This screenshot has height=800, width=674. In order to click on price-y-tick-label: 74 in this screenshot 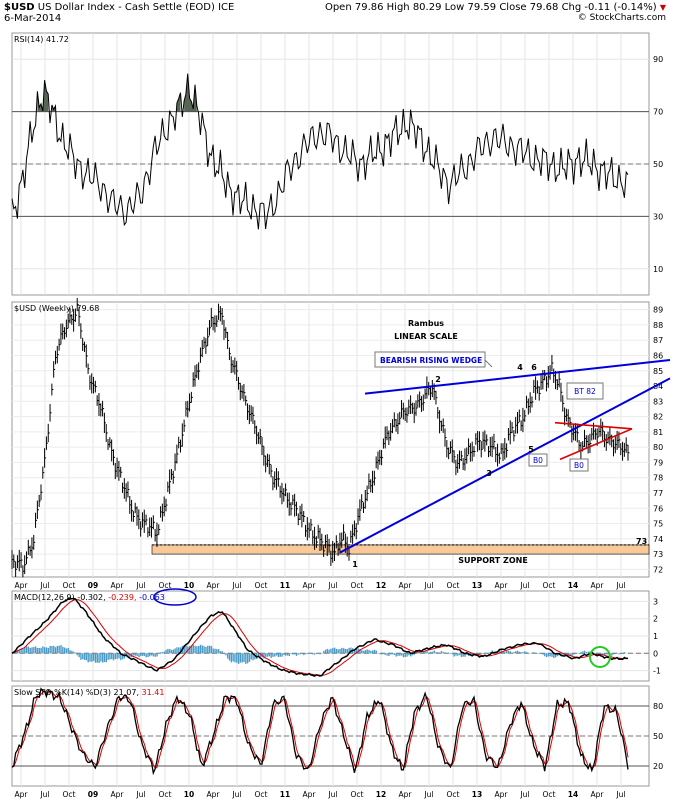, I will do `click(658, 539)`.